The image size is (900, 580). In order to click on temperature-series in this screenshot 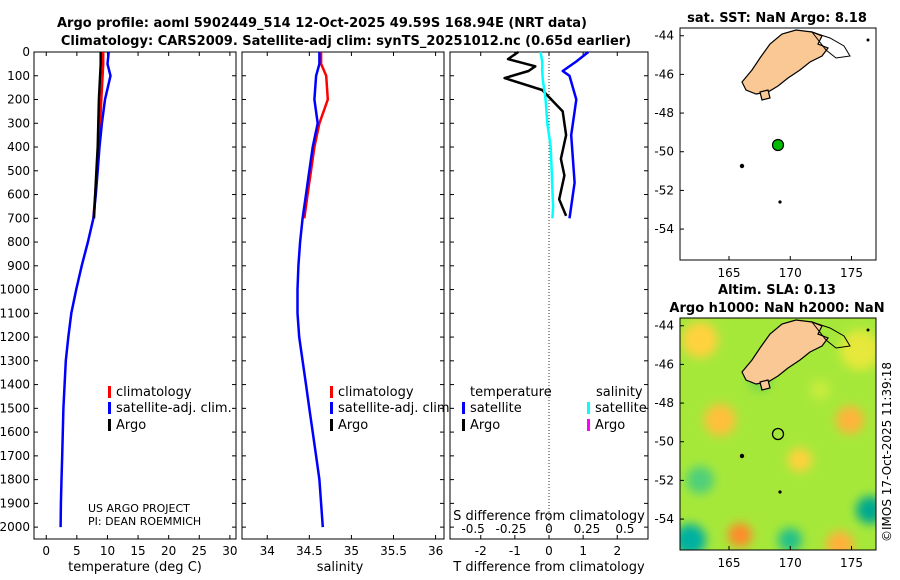, I will do `click(85, 289)`.